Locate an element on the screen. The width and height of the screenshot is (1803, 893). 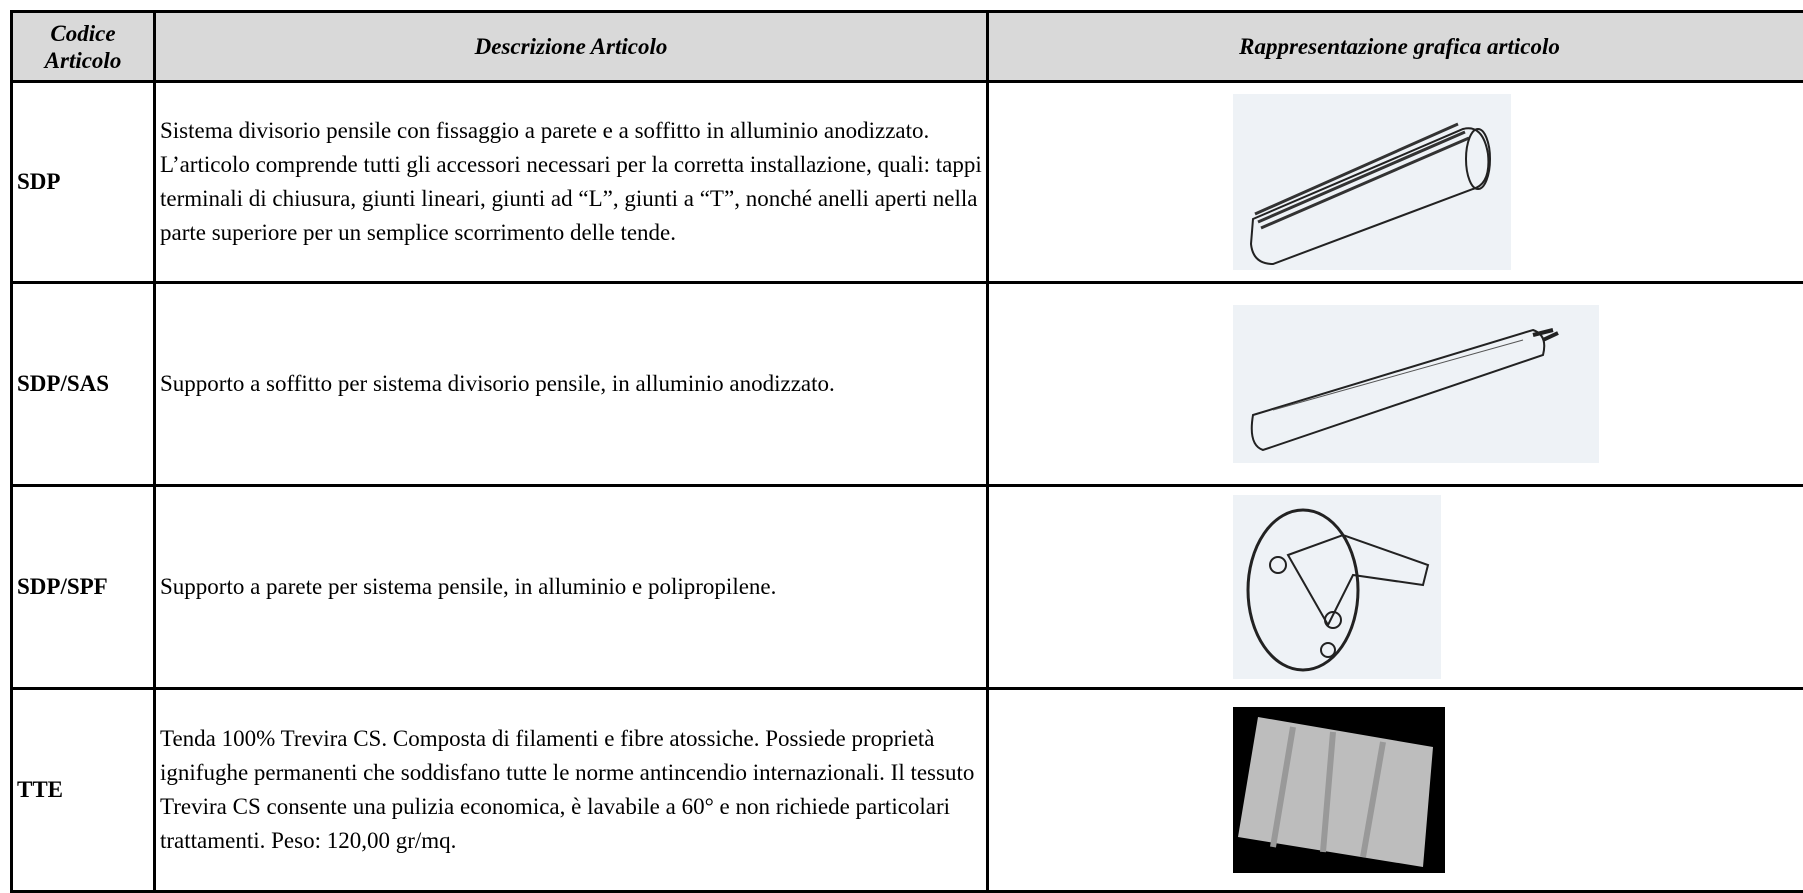
header-cell: Codice Articolo is located at coordinates (83, 46).